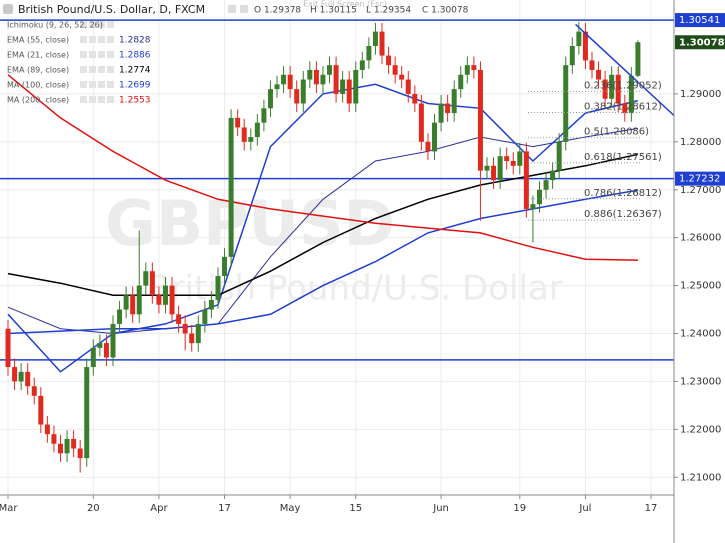  What do you see at coordinates (623, 193) in the screenshot?
I see `fib-label: 0.786(1.26812)` at bounding box center [623, 193].